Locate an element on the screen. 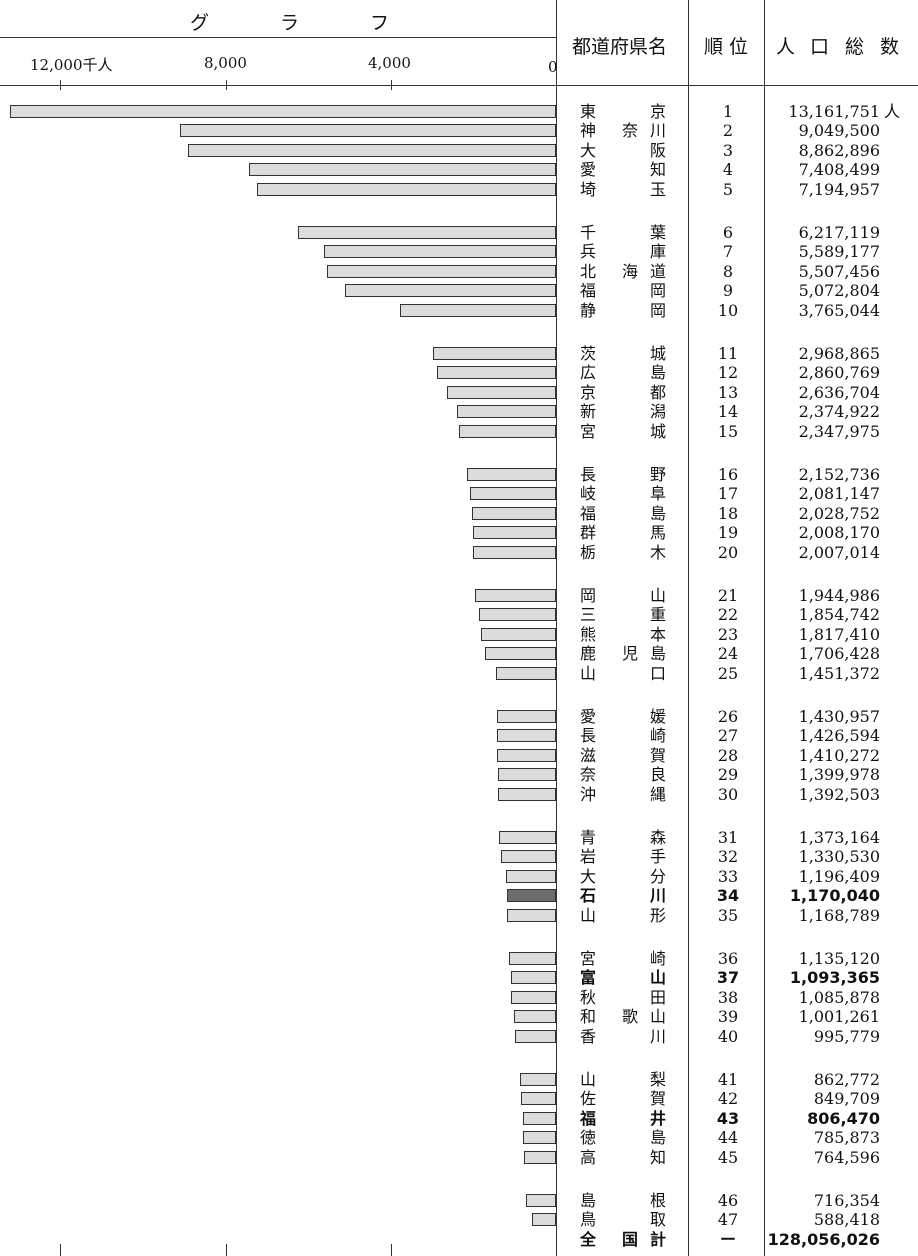 This screenshot has height=1256, width=918. prefecture-name: 北 海道 is located at coordinates (625, 271).